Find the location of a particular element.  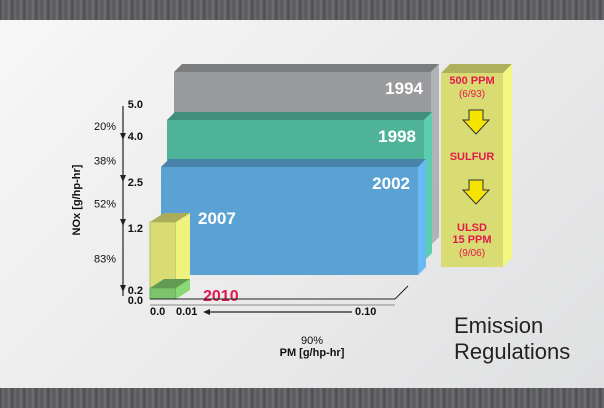

bar-side-2010 is located at coordinates (183, 289).